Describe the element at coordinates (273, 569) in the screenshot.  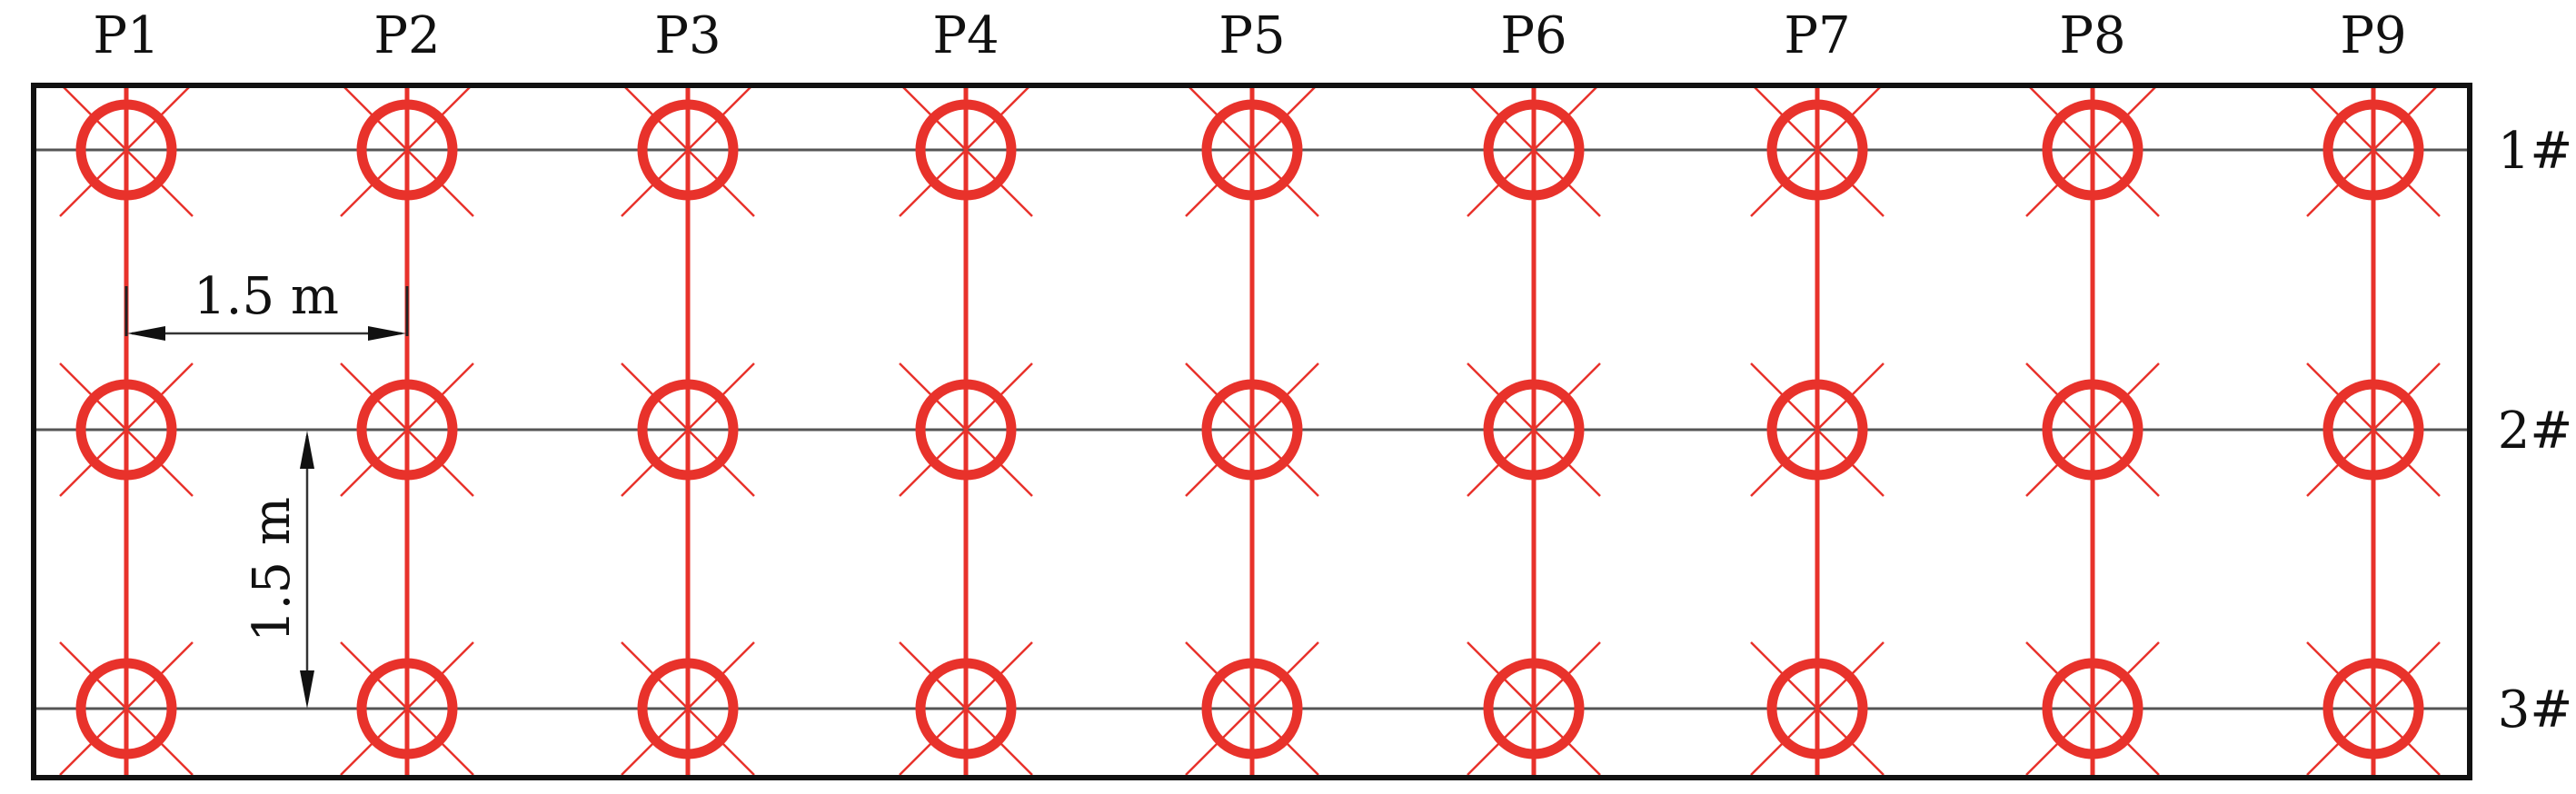
I see `vertical-dimension-label: 1.5 m` at that location.